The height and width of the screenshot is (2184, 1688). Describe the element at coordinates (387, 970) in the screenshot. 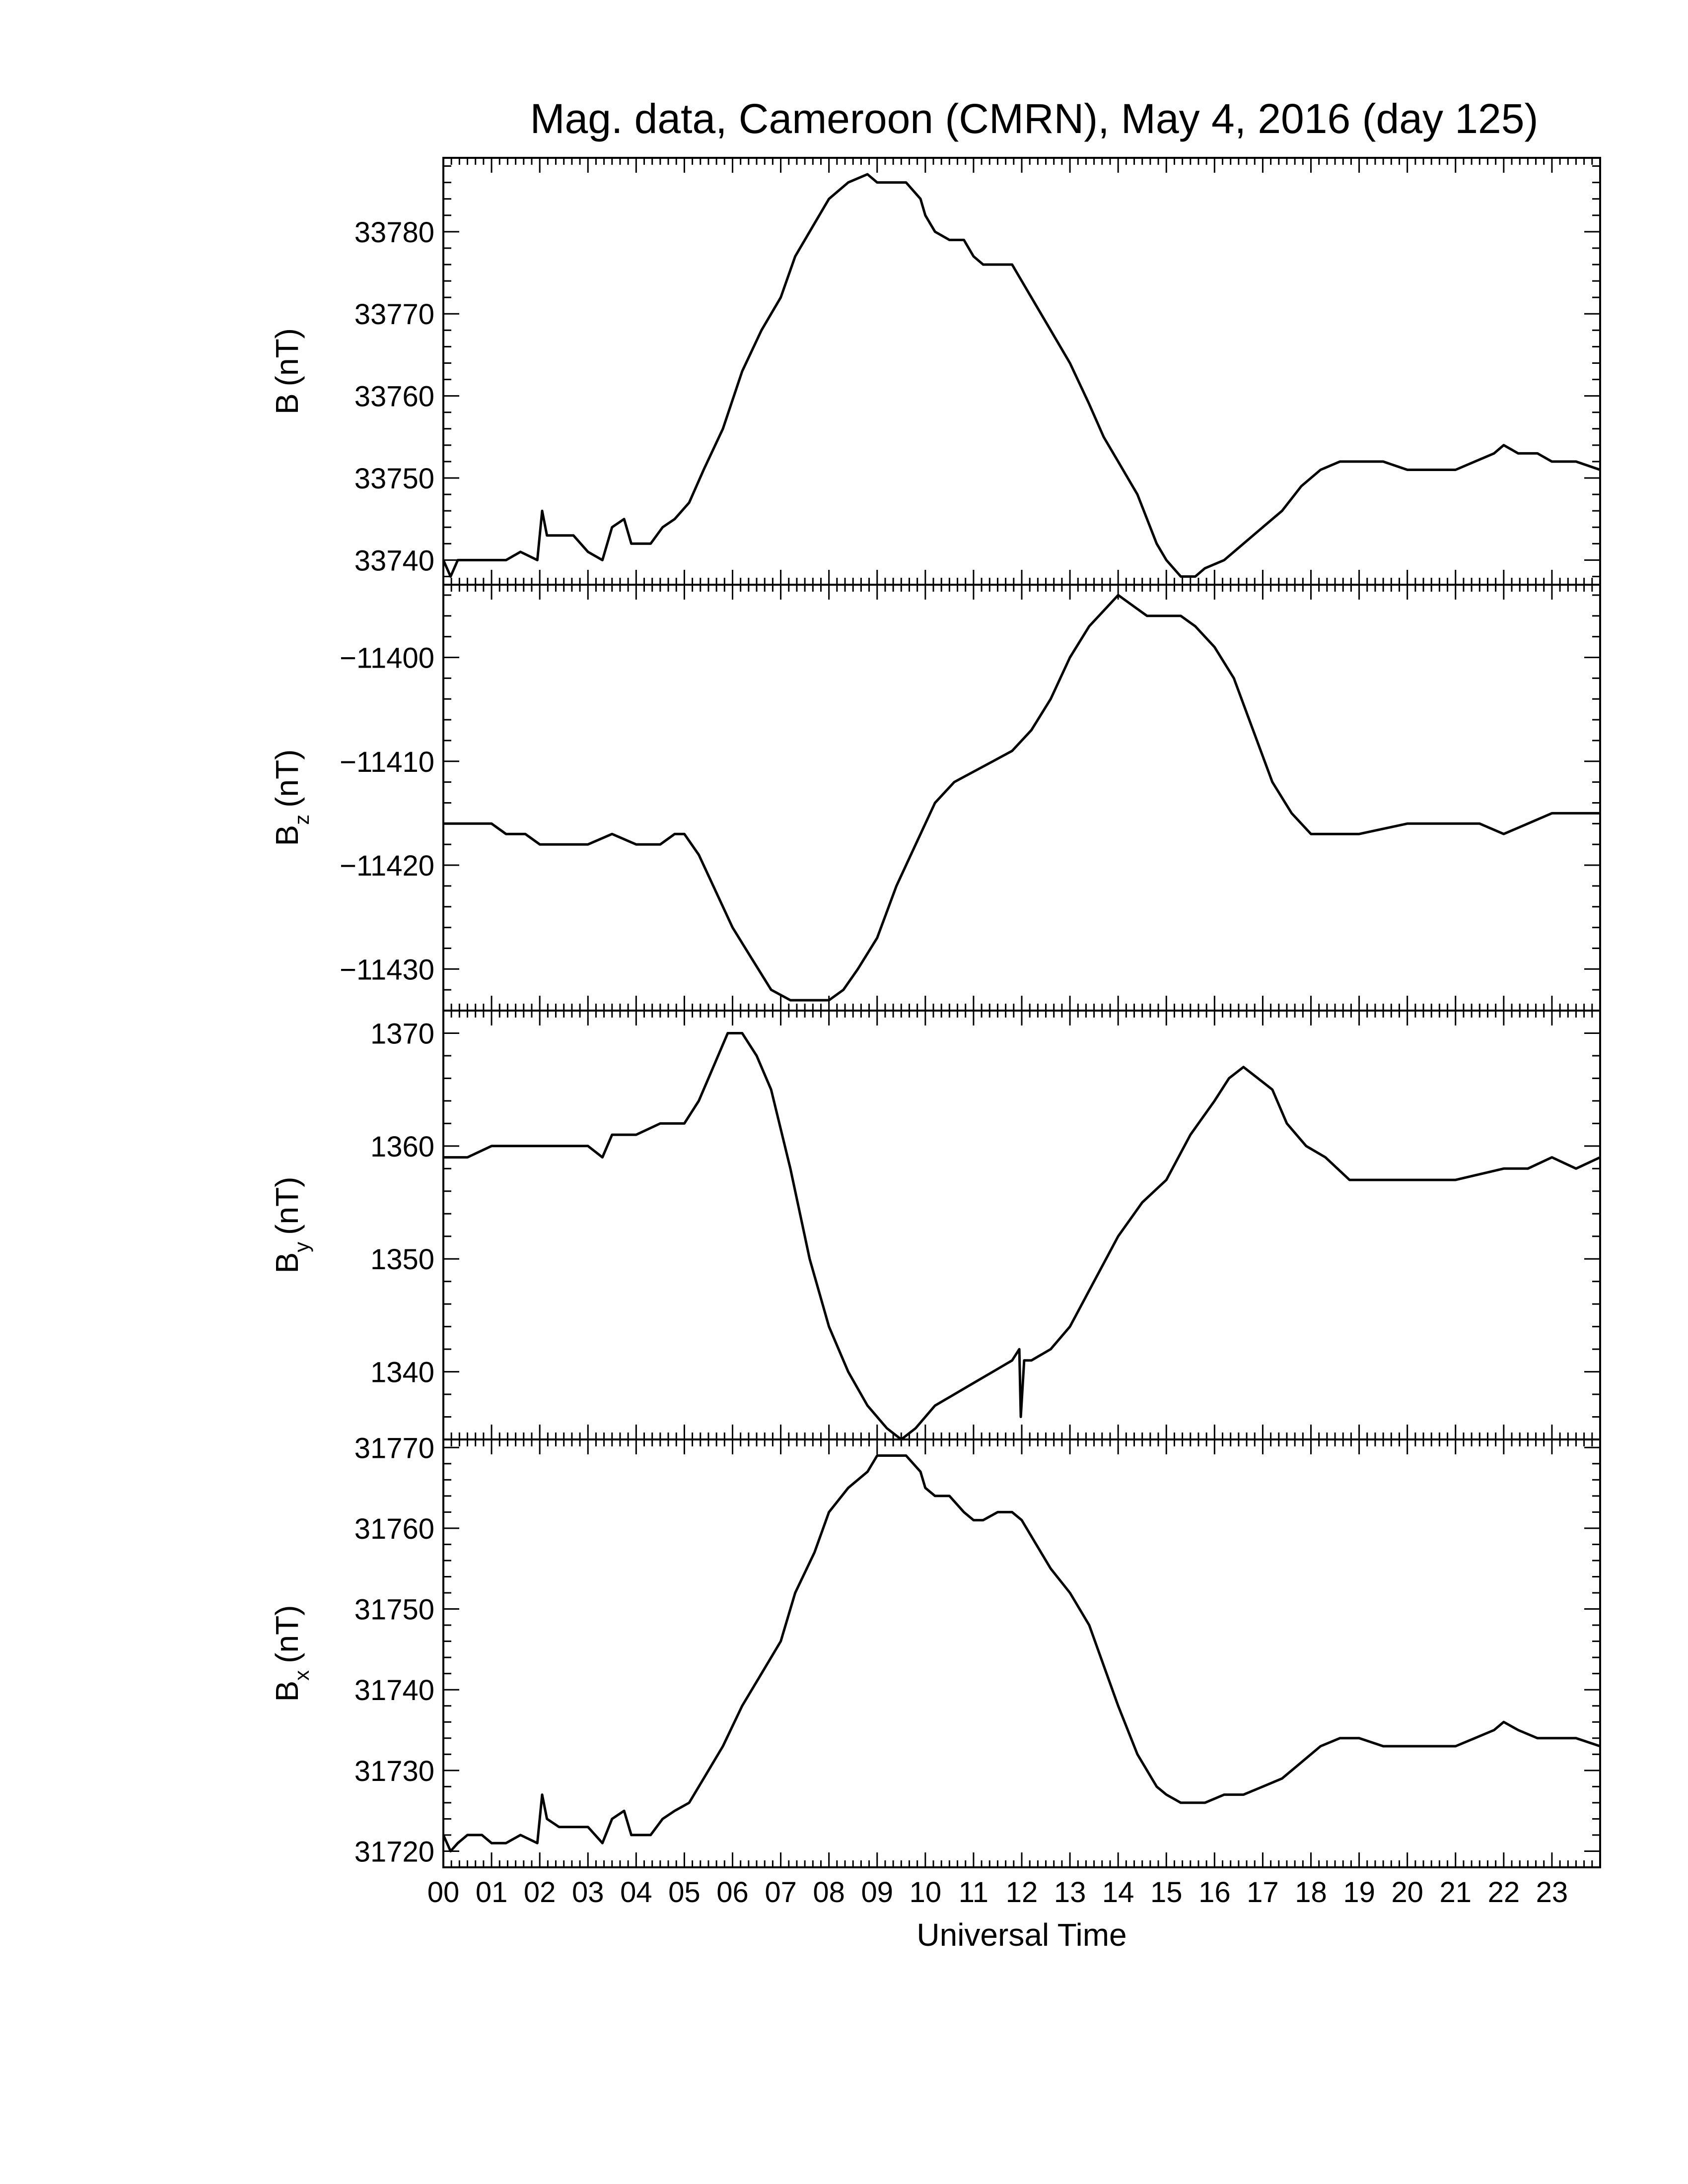

I see `y-tick-label: −11430` at that location.